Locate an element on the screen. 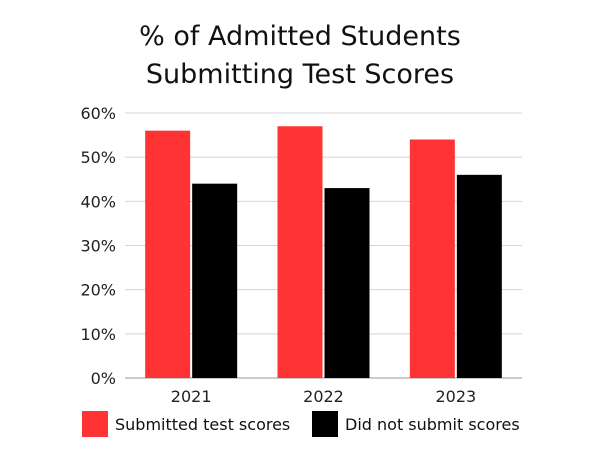 This screenshot has height=450, width=600. y-tick-label: 20% is located at coordinates (98, 290).